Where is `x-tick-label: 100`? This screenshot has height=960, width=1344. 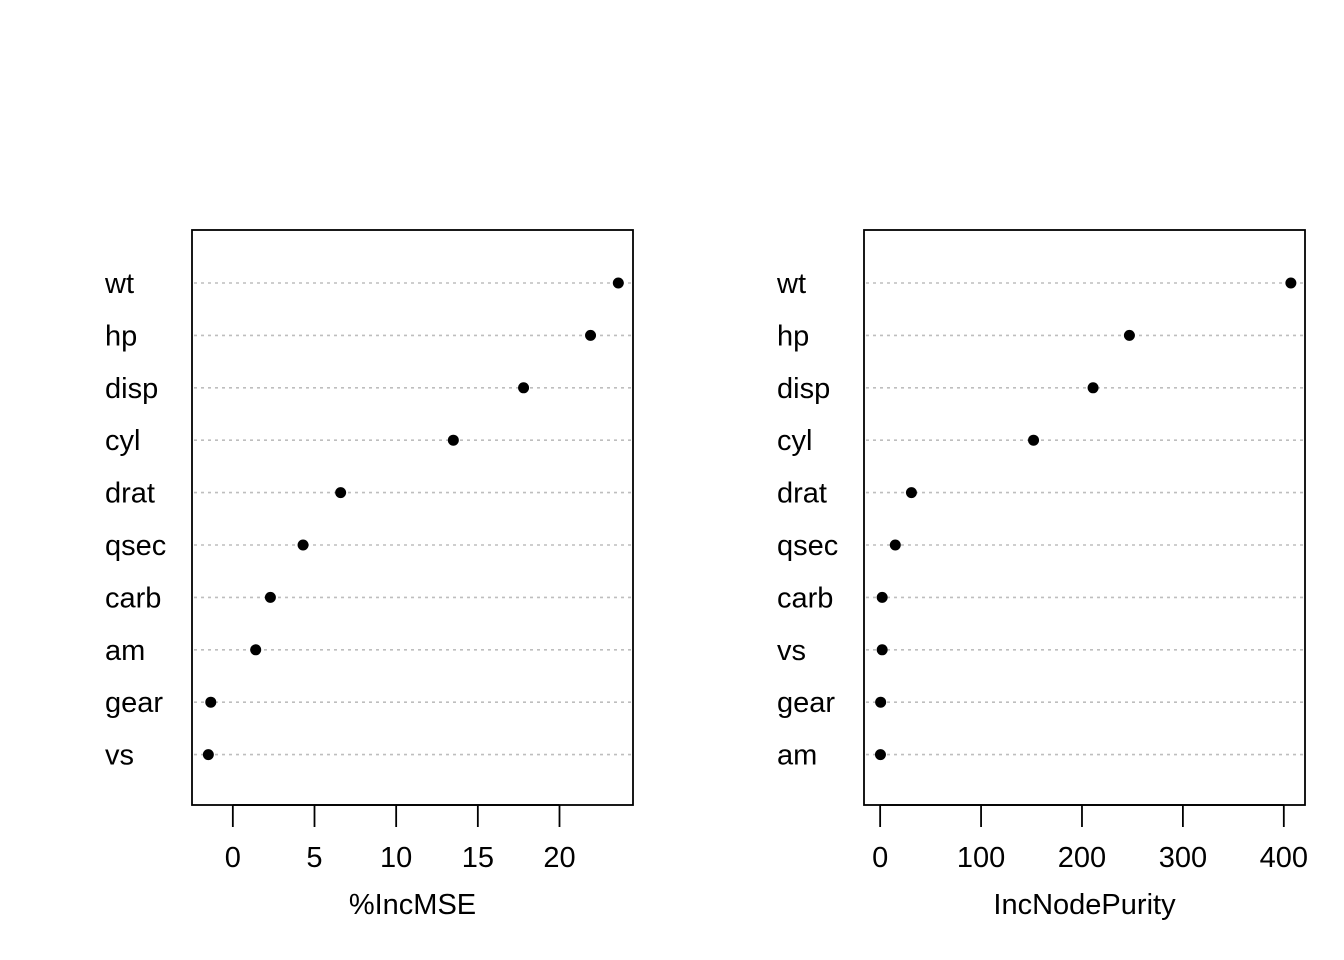
x-tick-label: 100 is located at coordinates (981, 858).